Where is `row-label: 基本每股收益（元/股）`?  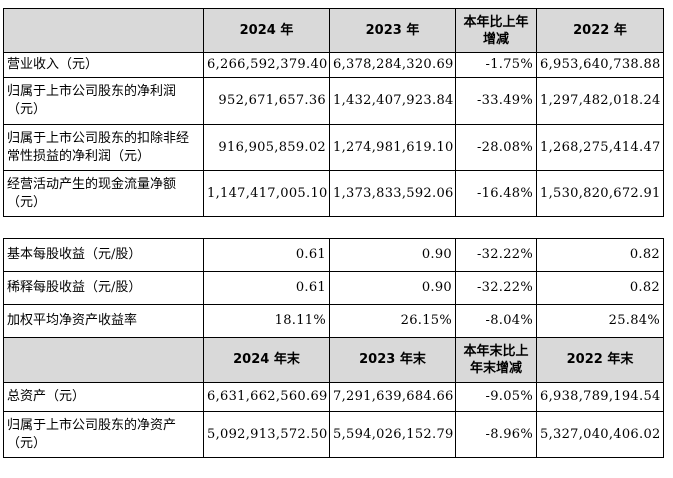 row-label: 基本每股收益（元/股） is located at coordinates (103, 255).